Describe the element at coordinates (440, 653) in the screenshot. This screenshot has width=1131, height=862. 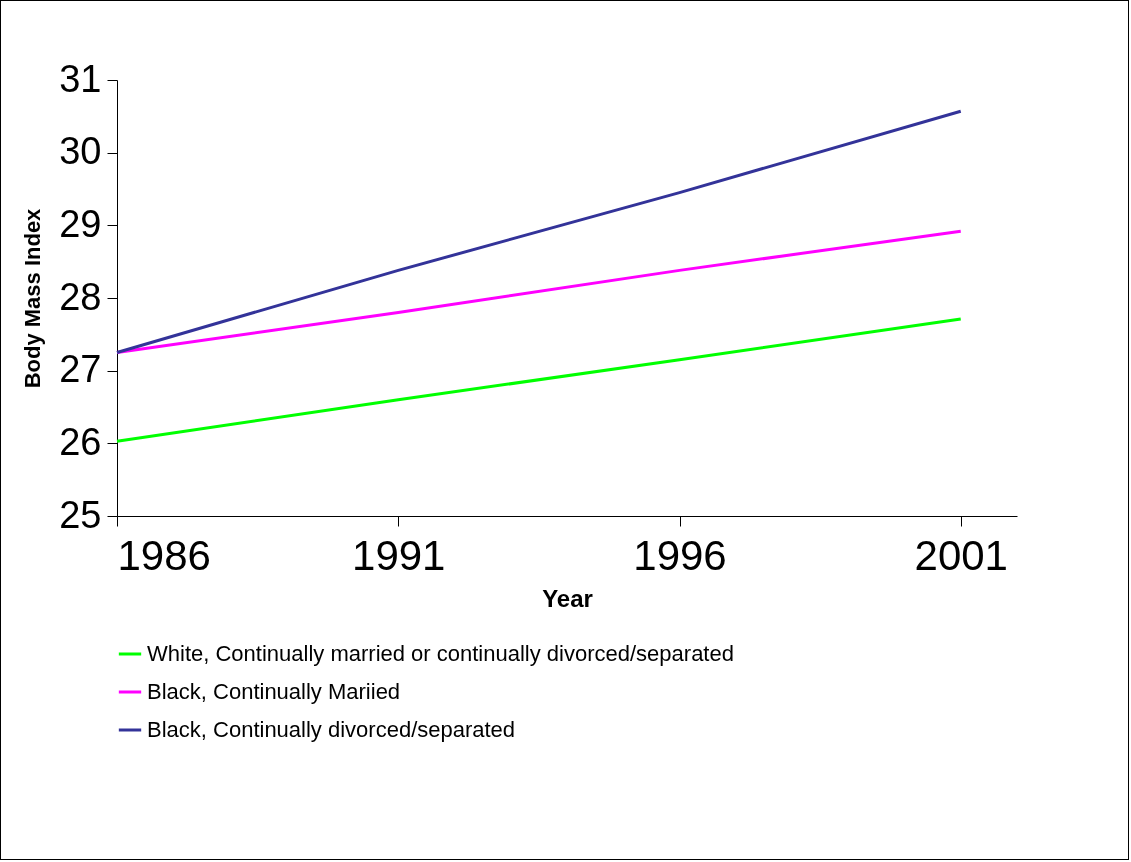
I see `legend-label: White, Continually married or continually divorced/separated` at that location.